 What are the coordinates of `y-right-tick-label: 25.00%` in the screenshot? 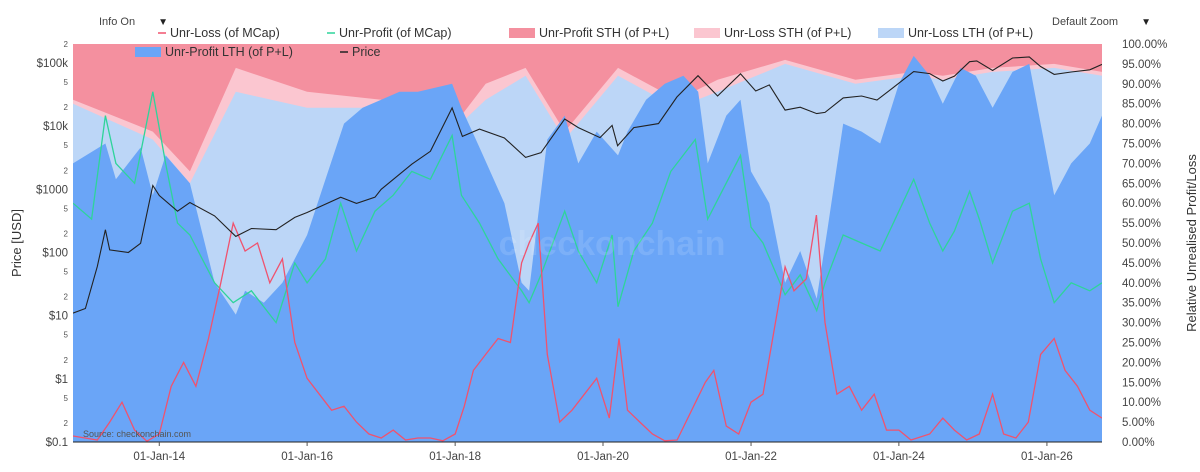 It's located at (1141, 344).